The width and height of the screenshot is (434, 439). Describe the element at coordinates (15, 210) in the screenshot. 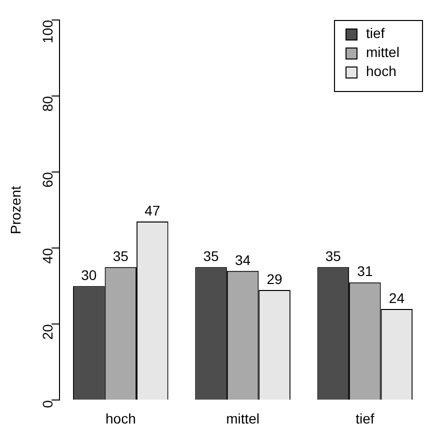

I see `y-axis-title: Prozent` at that location.